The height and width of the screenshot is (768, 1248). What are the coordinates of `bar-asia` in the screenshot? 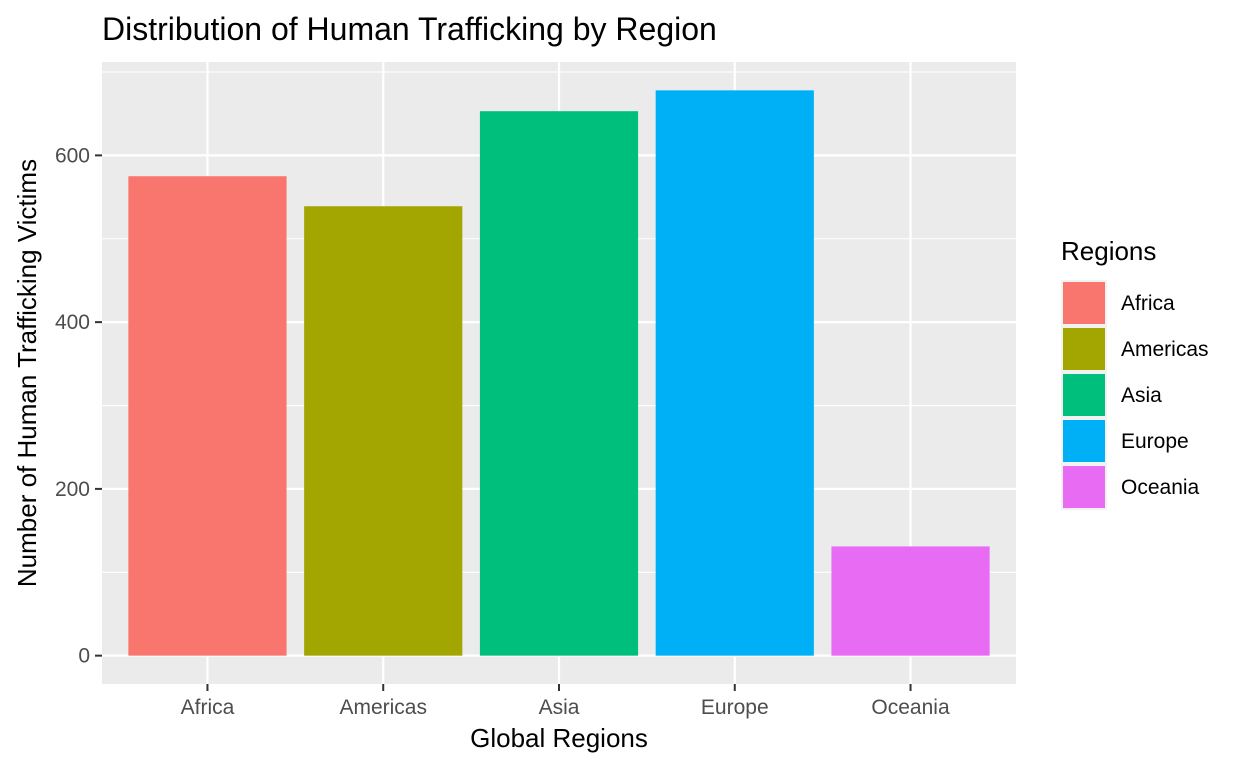 It's located at (559, 383).